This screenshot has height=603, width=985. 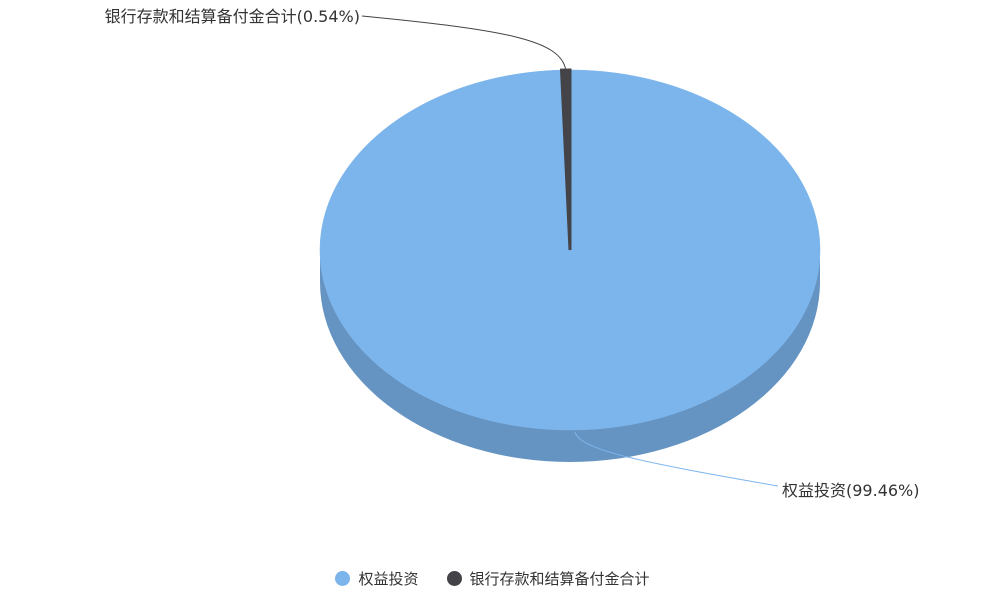 I want to click on legend-item-bank-deposit: 银行存款和结算备付金合计, so click(x=548, y=578).